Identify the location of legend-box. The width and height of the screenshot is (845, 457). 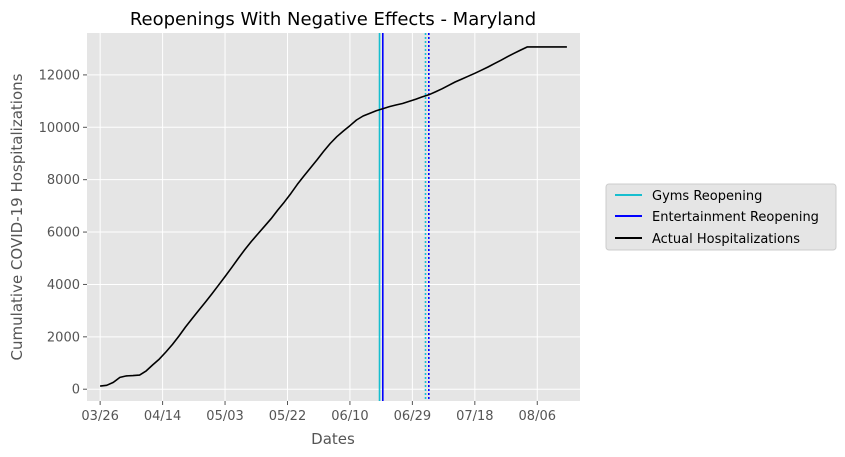
(721, 217).